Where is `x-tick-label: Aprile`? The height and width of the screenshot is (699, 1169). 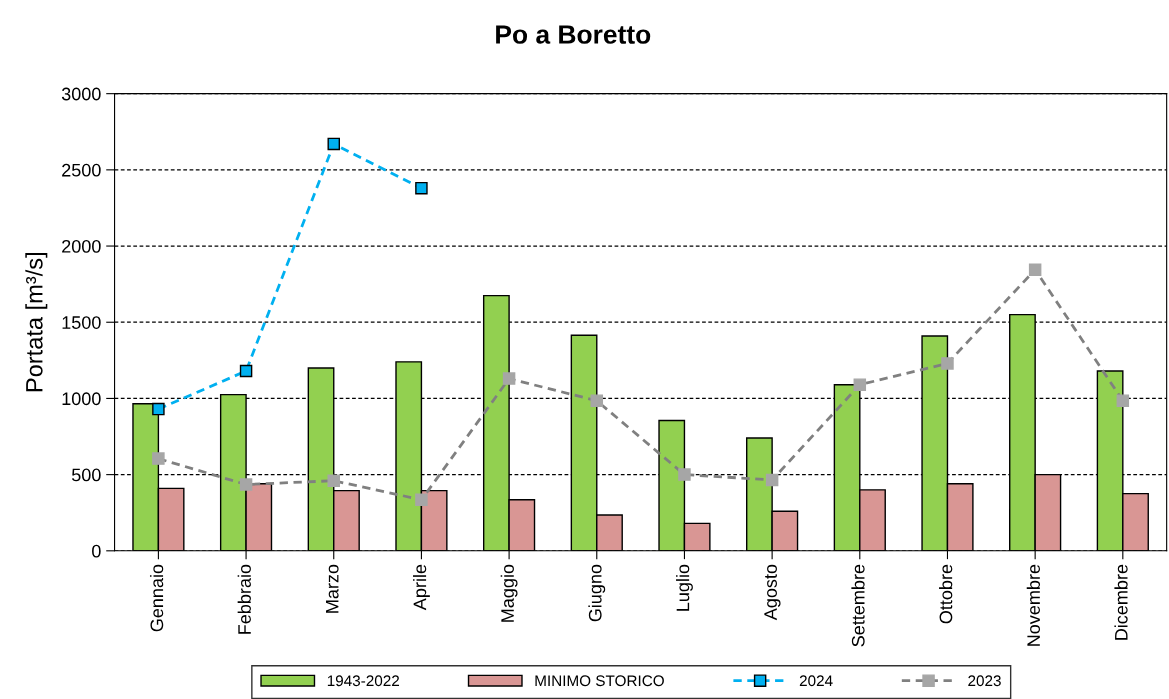
x-tick-label: Aprile is located at coordinates (421, 587).